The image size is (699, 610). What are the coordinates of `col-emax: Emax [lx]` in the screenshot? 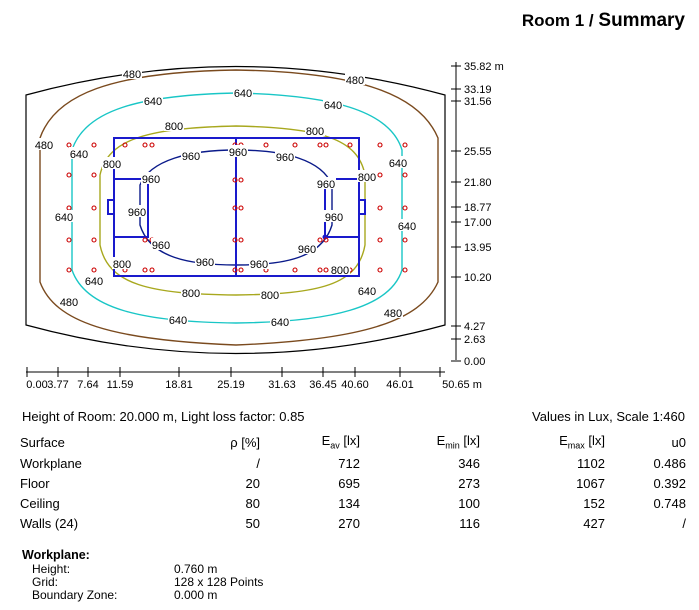 It's located at (582, 442).